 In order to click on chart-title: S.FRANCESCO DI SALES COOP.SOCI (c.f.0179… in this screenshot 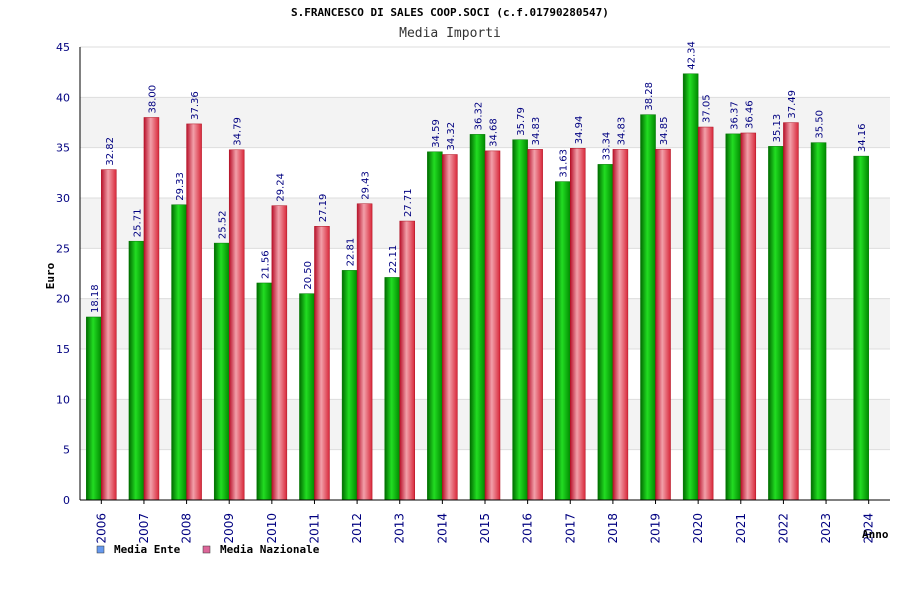, I will do `click(450, 12)`.